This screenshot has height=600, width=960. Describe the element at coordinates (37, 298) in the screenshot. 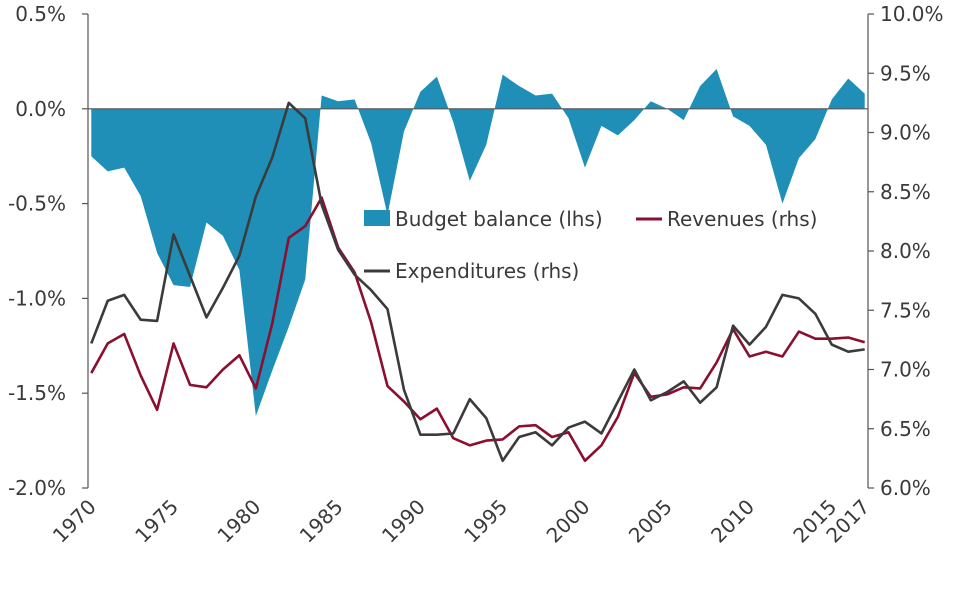

I see `left-tick-label: -1.0%` at that location.